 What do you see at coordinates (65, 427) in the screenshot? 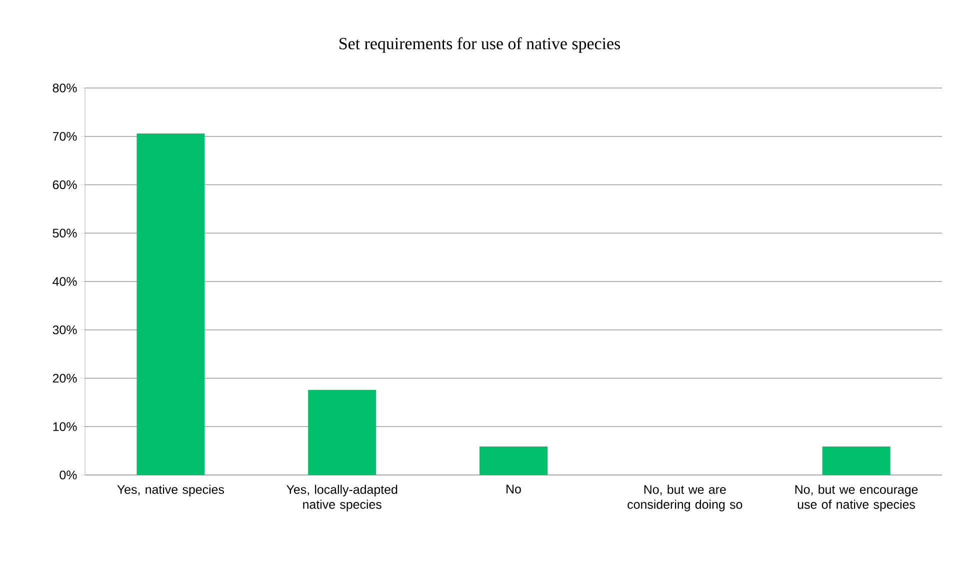
I see `y-tick-label: 10%` at bounding box center [65, 427].